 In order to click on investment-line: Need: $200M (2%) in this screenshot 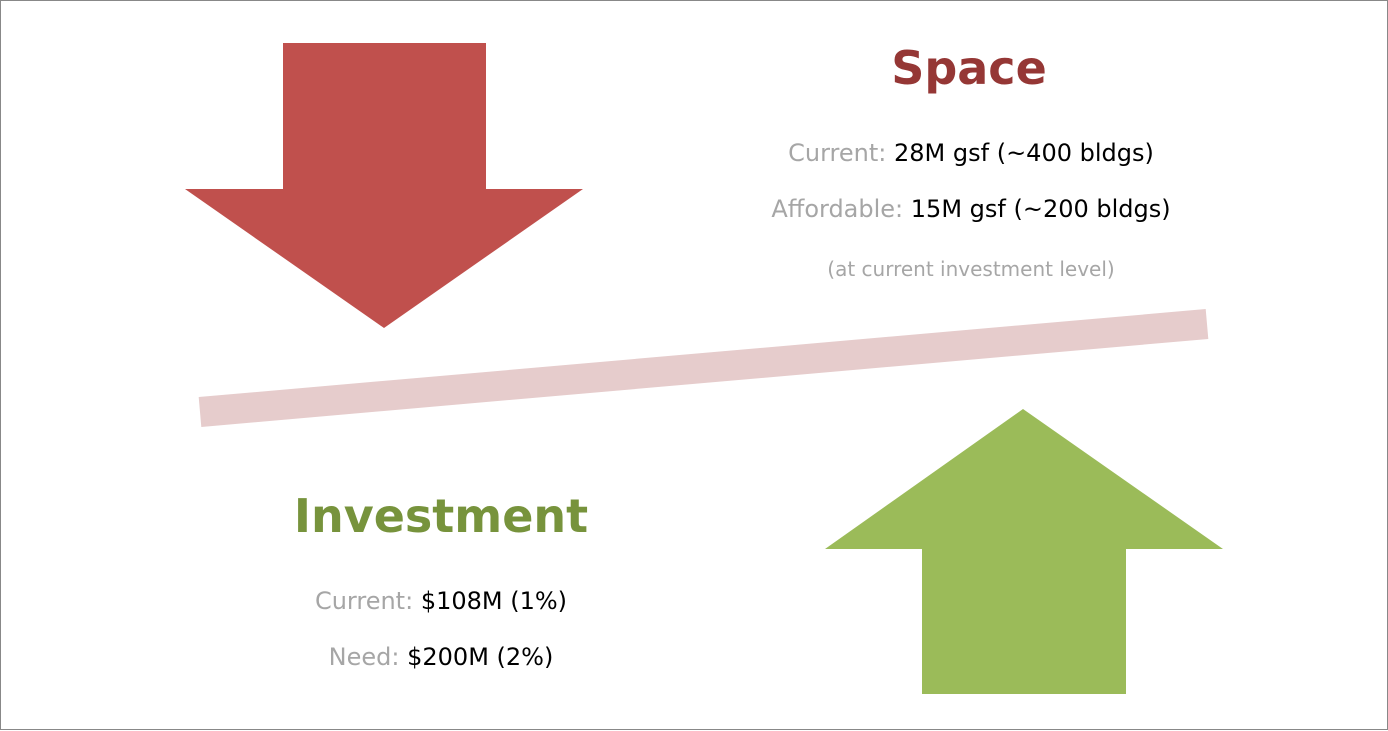, I will do `click(441, 657)`.